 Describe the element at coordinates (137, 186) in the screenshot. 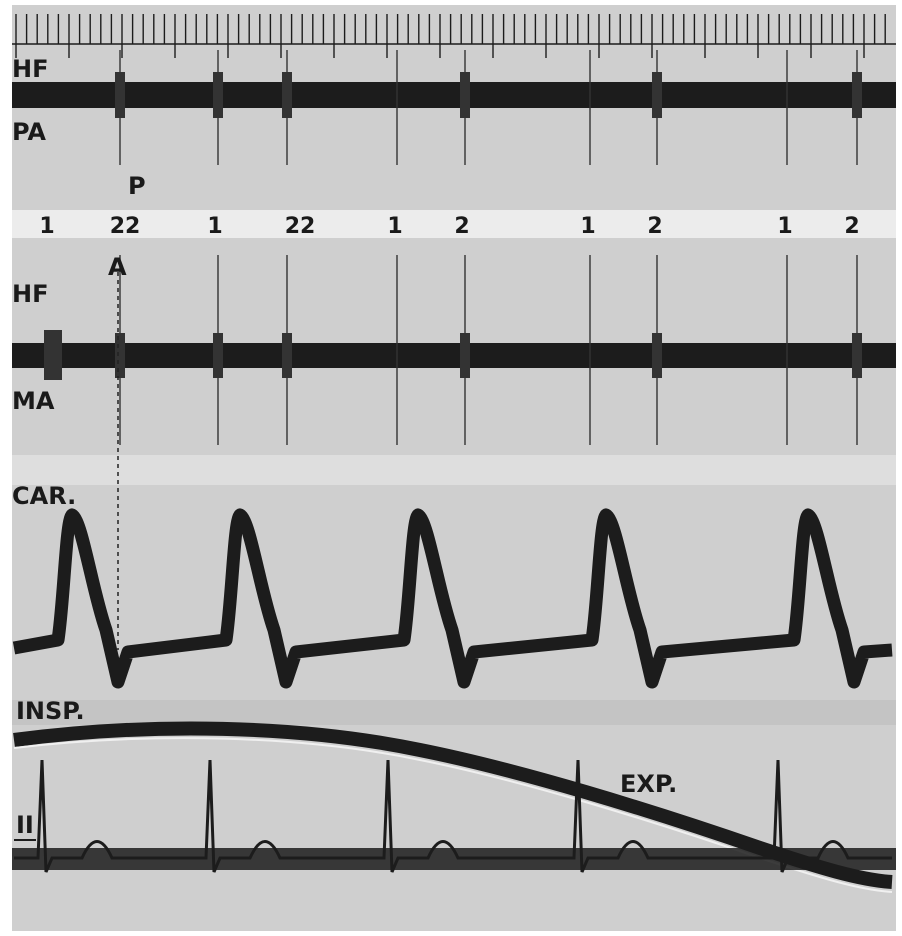

I see `event-label: P` at that location.